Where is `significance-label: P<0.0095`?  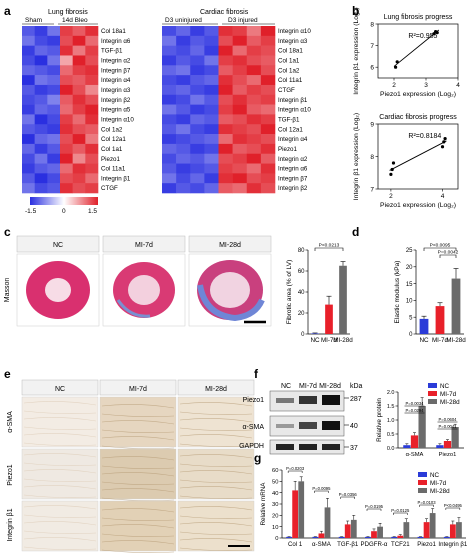 significance-label: P<0.0095 is located at coordinates (440, 246).